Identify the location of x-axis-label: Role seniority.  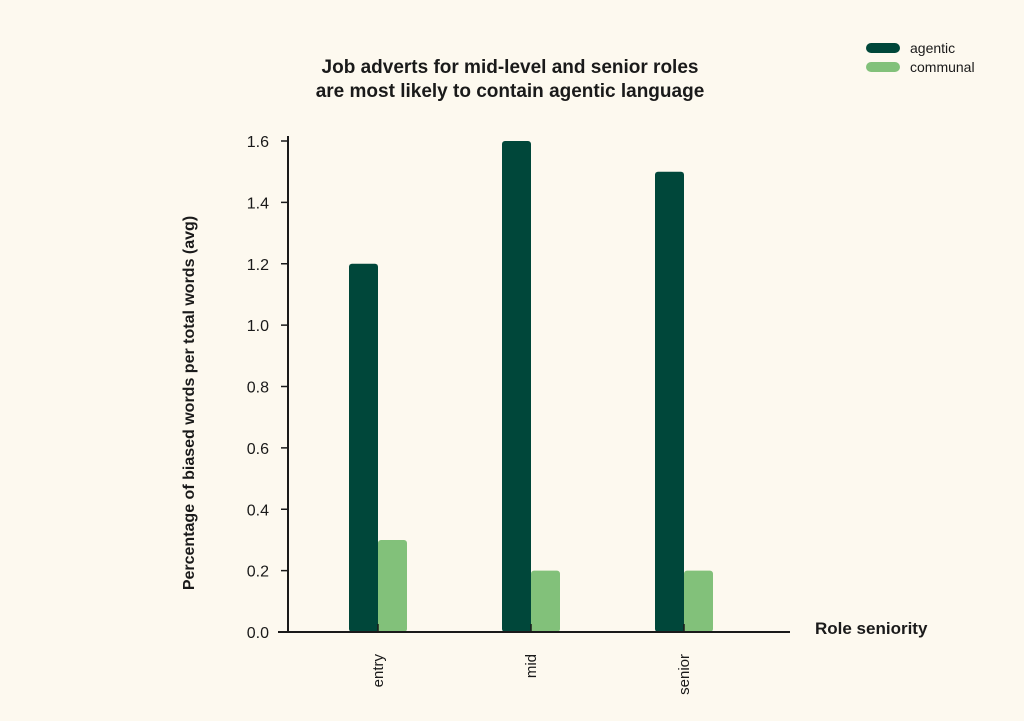
(871, 628).